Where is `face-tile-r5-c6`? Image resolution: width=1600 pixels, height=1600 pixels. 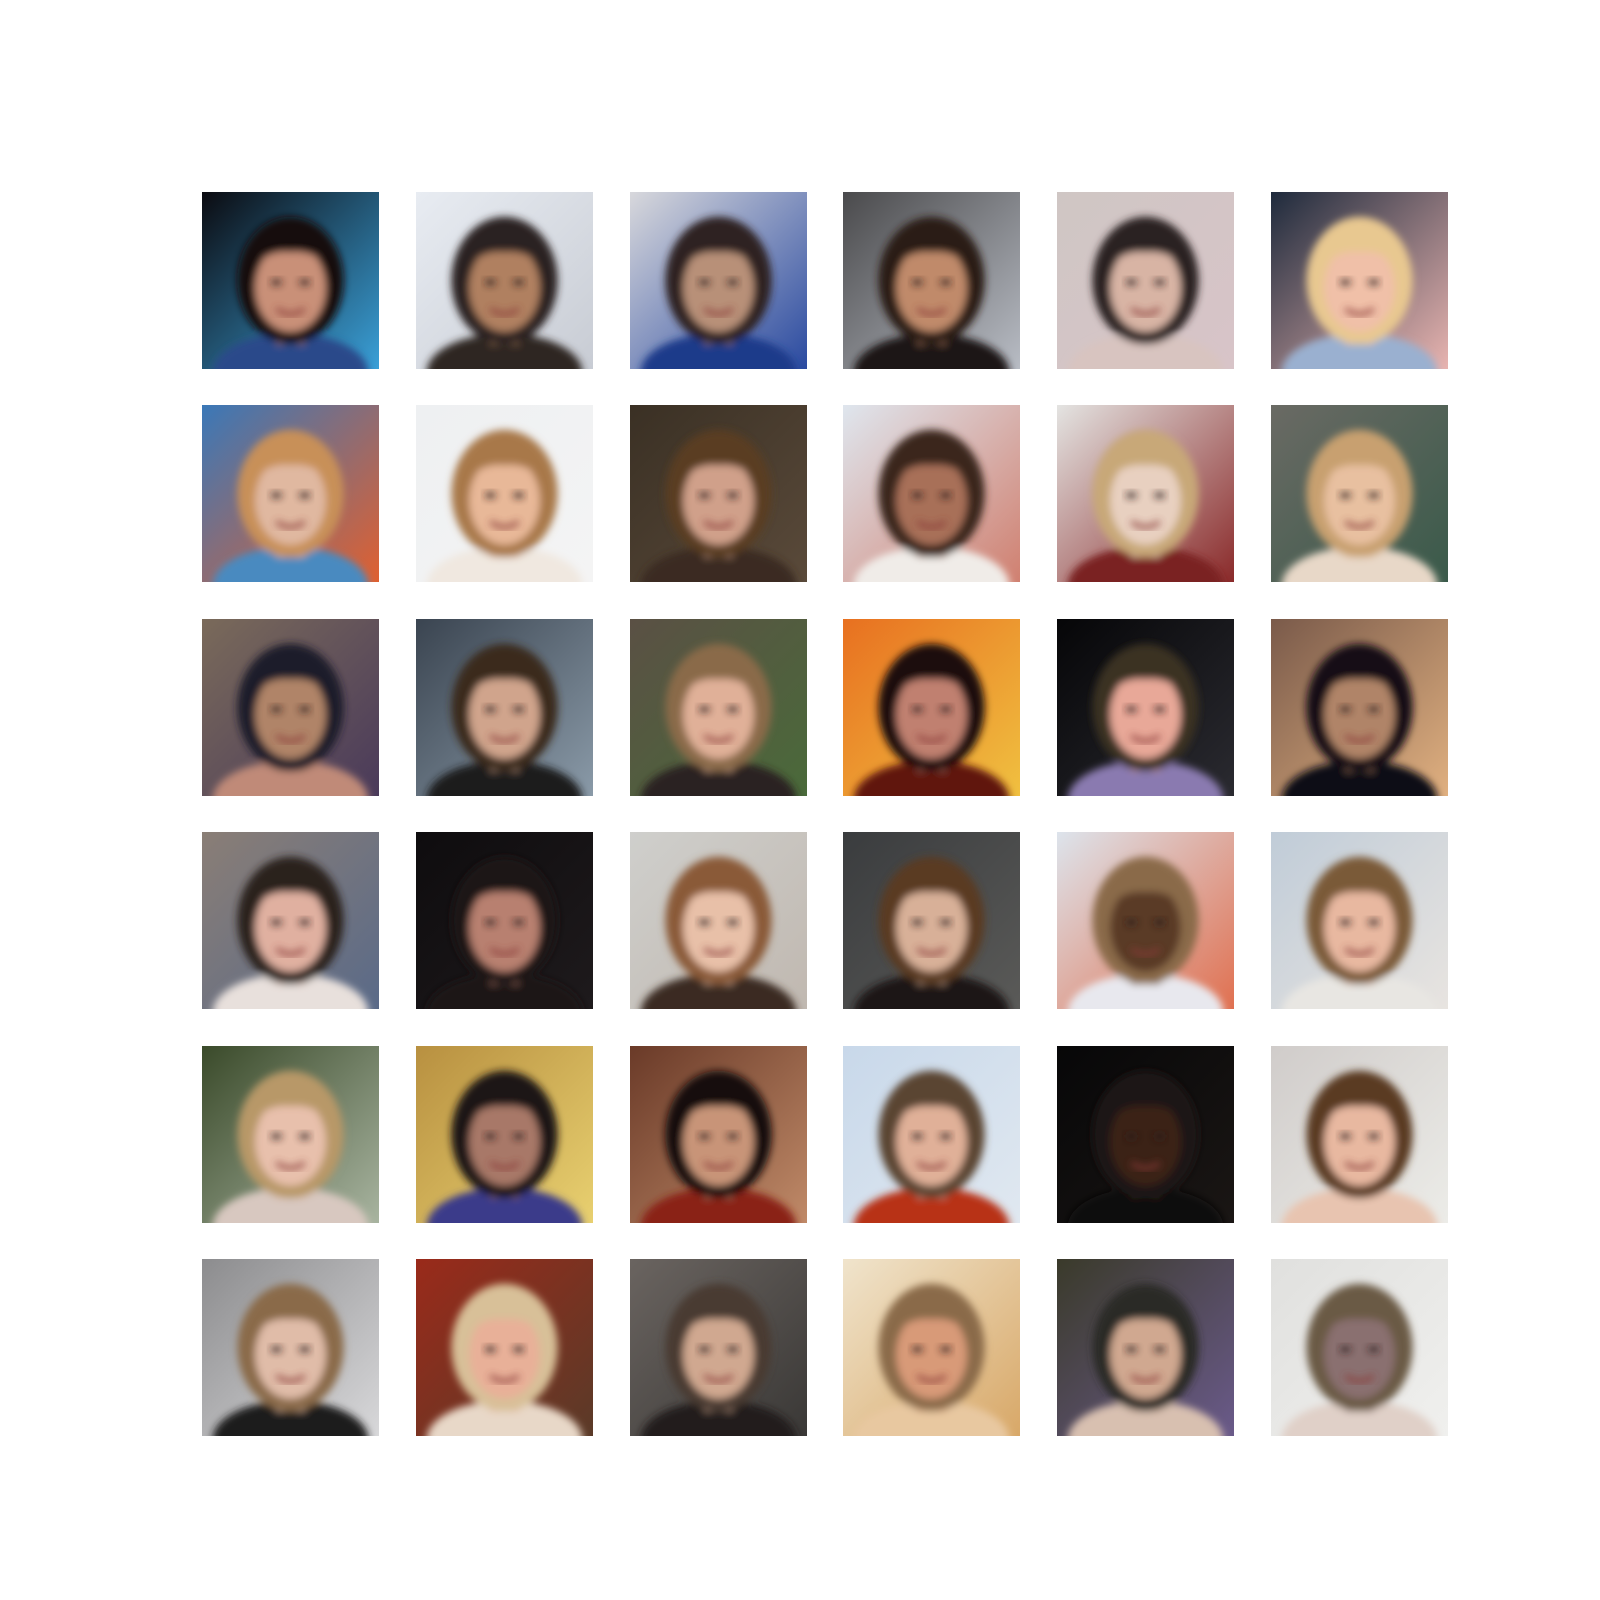 face-tile-r5-c6 is located at coordinates (1359, 1134).